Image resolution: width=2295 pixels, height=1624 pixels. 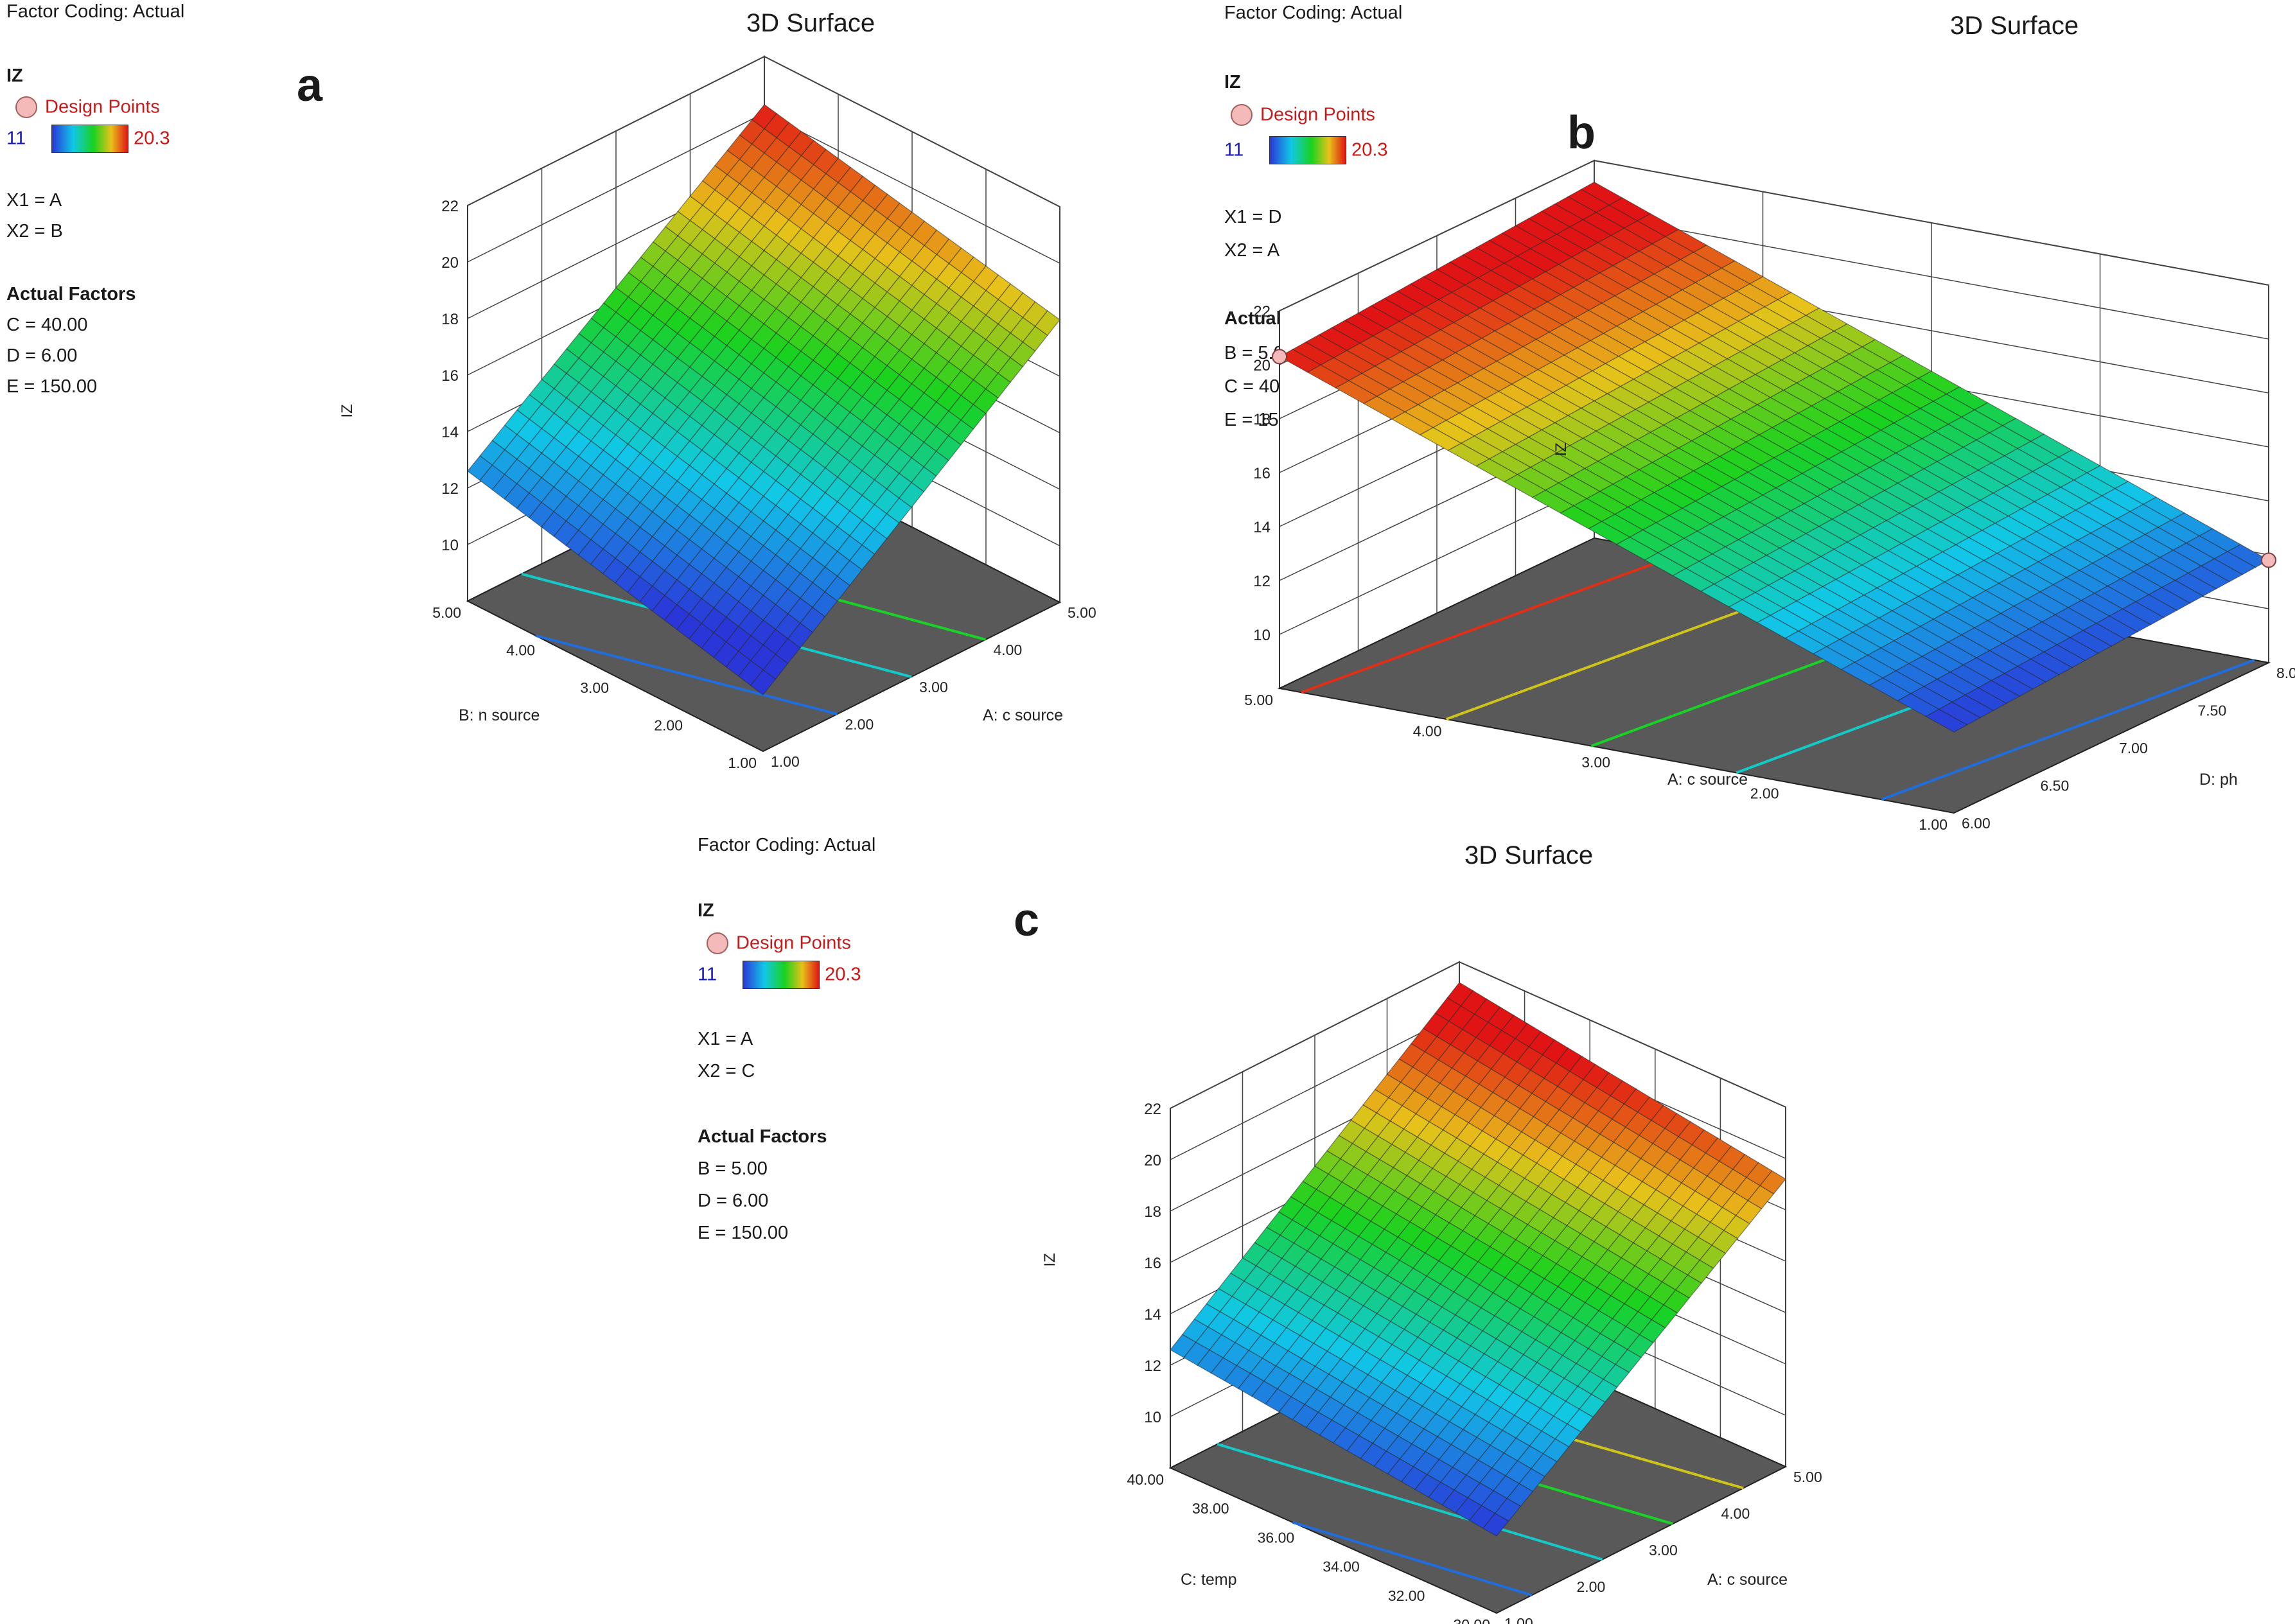 What do you see at coordinates (1581, 133) in the screenshot?
I see `panel-tag: b` at bounding box center [1581, 133].